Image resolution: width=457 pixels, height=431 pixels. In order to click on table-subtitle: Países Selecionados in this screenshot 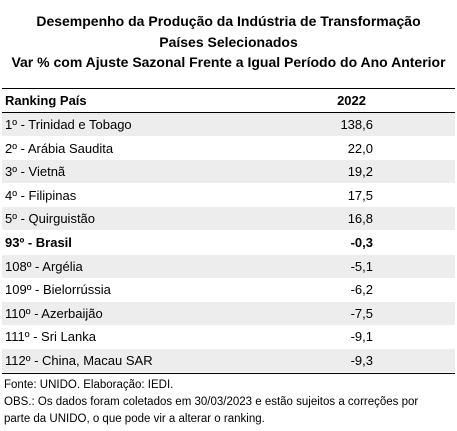, I will do `click(228, 42)`.